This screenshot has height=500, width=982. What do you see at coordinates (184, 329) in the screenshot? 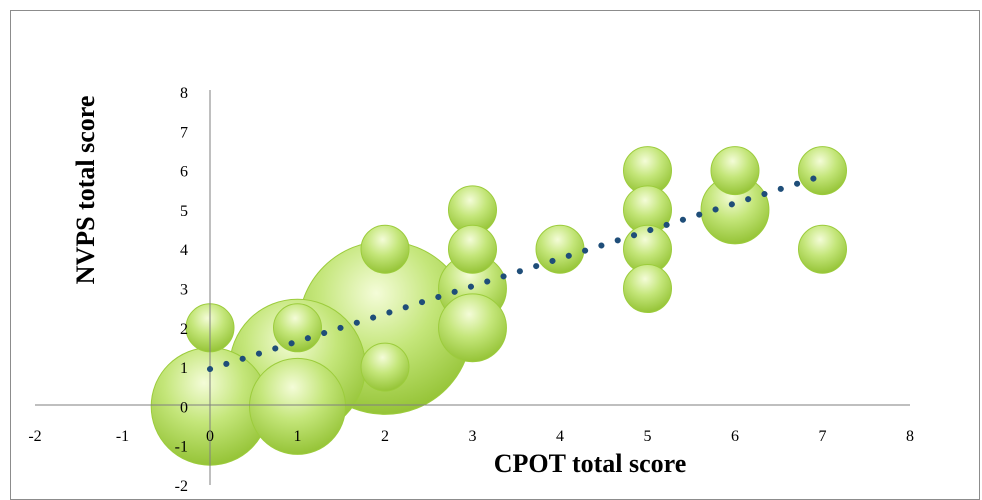
I see `y-tick-label: 2` at bounding box center [184, 329].